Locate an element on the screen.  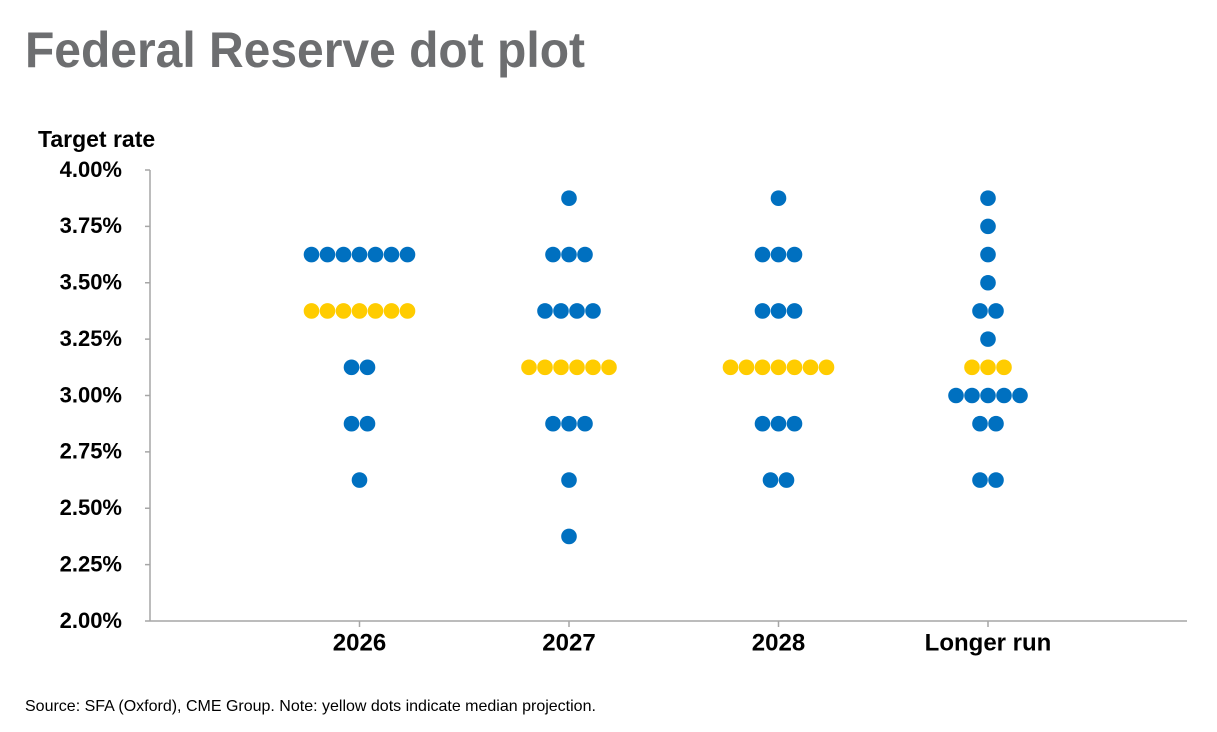
y-axis-label: Target rate is located at coordinates (96, 139).